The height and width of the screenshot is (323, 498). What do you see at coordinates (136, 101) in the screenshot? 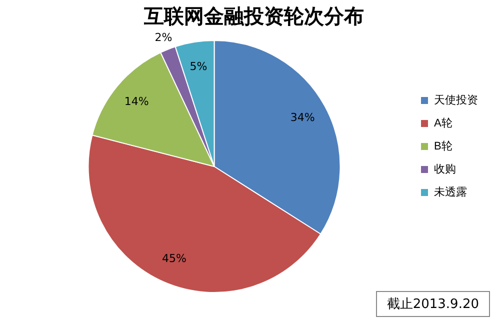
I see `data-label: 14%` at bounding box center [136, 101].